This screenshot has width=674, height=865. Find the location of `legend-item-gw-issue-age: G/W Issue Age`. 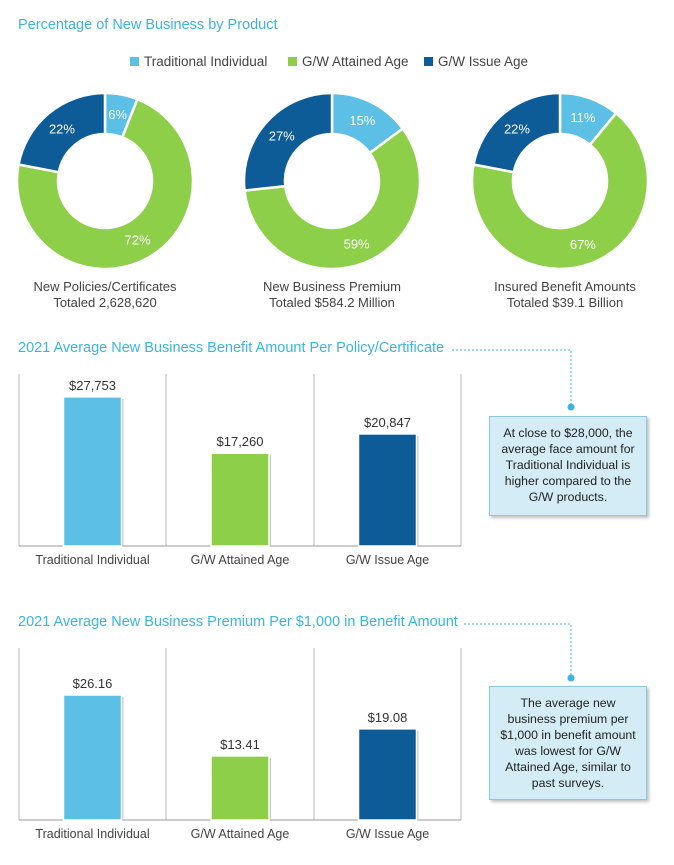

legend-item-gw-issue-age: G/W Issue Age is located at coordinates (476, 61).